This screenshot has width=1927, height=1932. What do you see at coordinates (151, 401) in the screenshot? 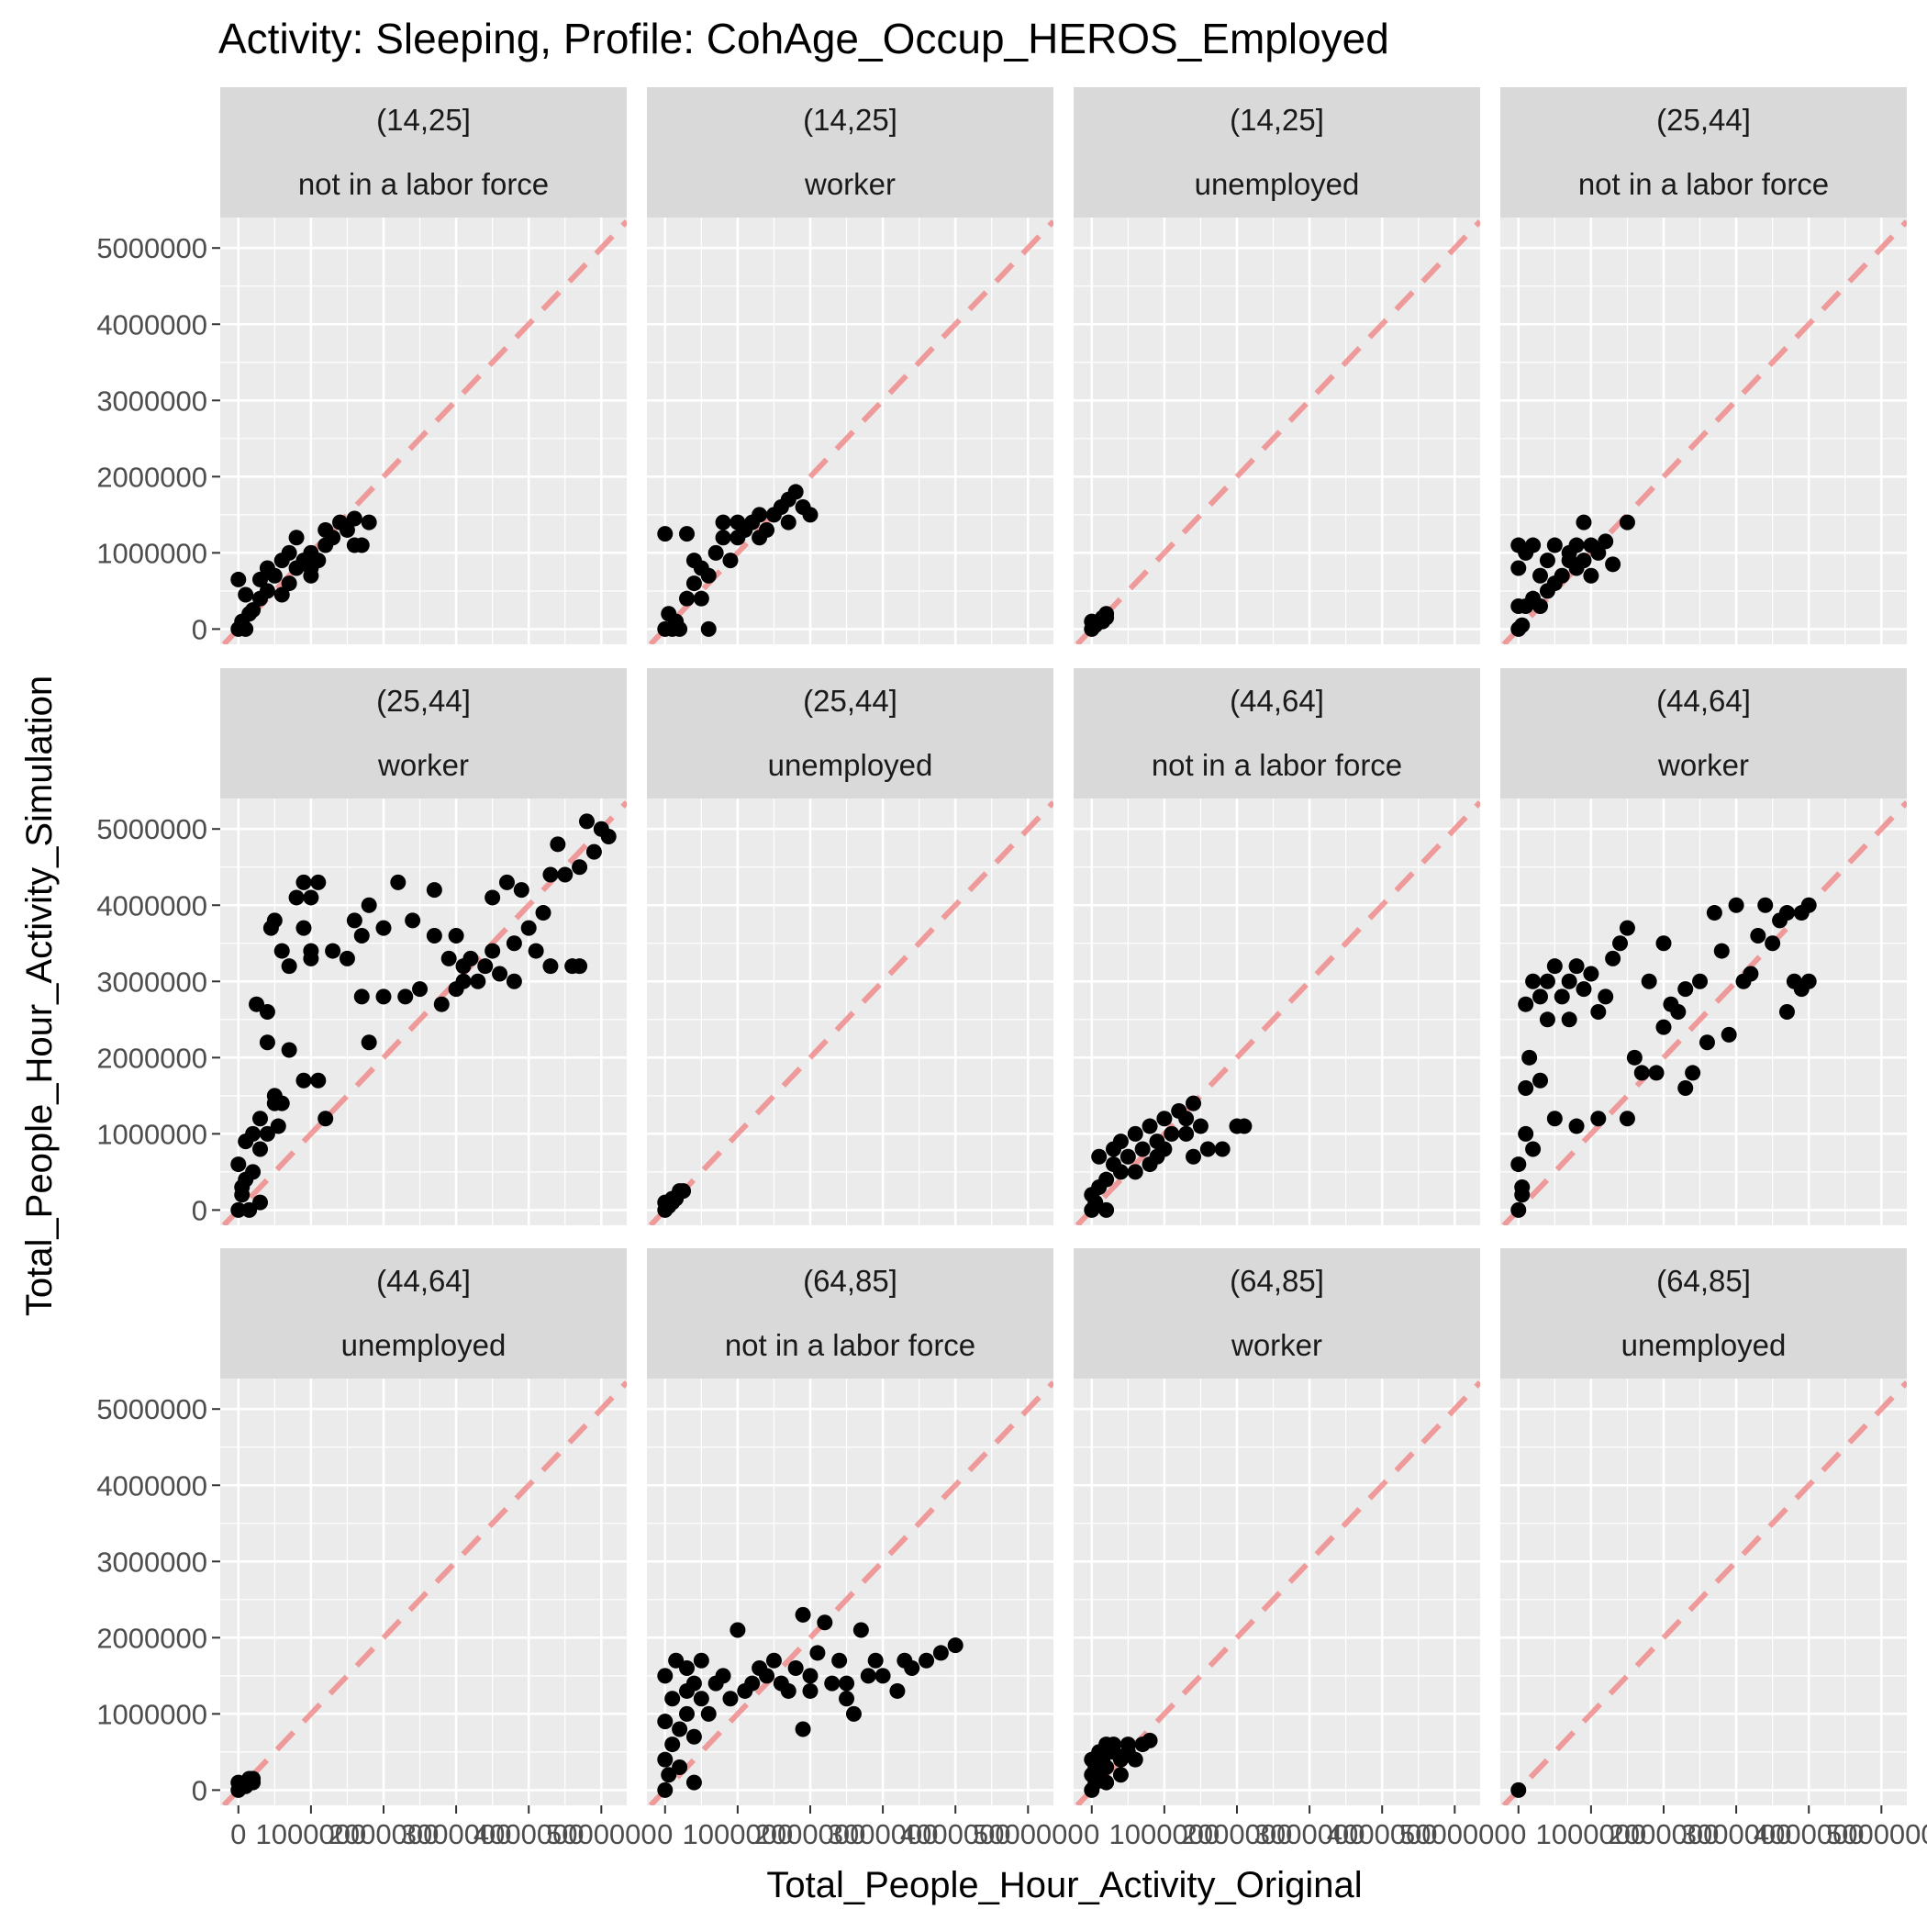
I see `y-tick-label: 3000000` at bounding box center [151, 401].